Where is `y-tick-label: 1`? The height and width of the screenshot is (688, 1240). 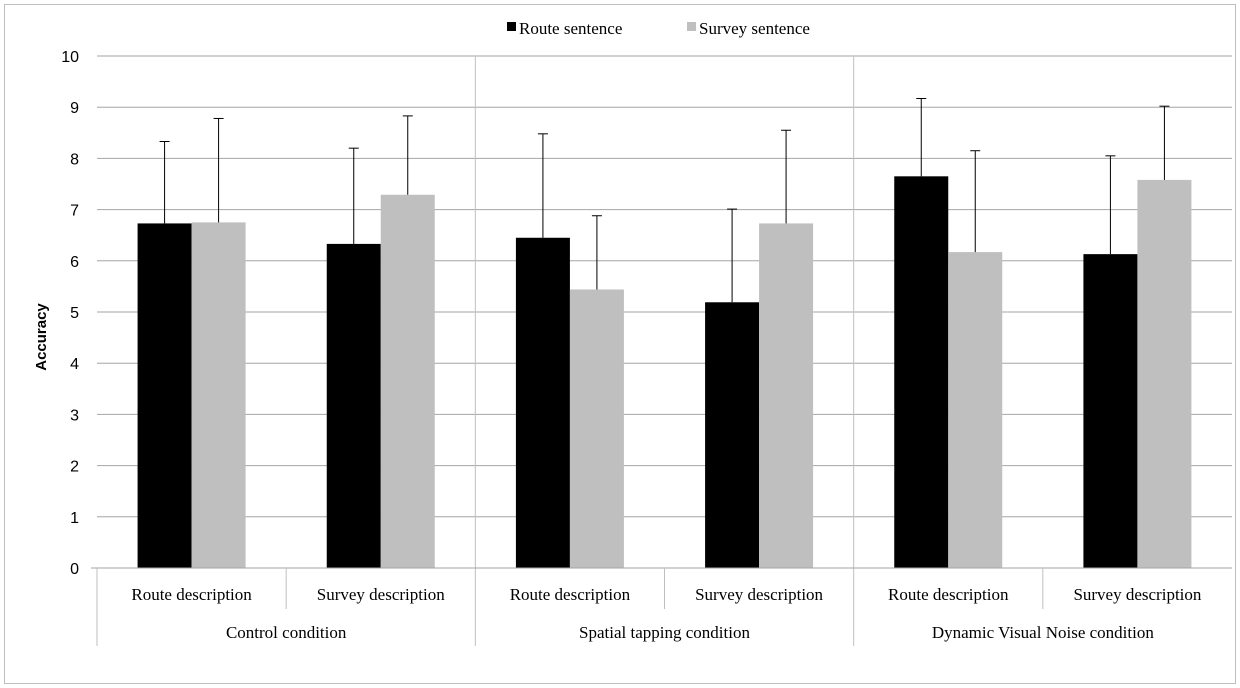 y-tick-label: 1 is located at coordinates (74, 518).